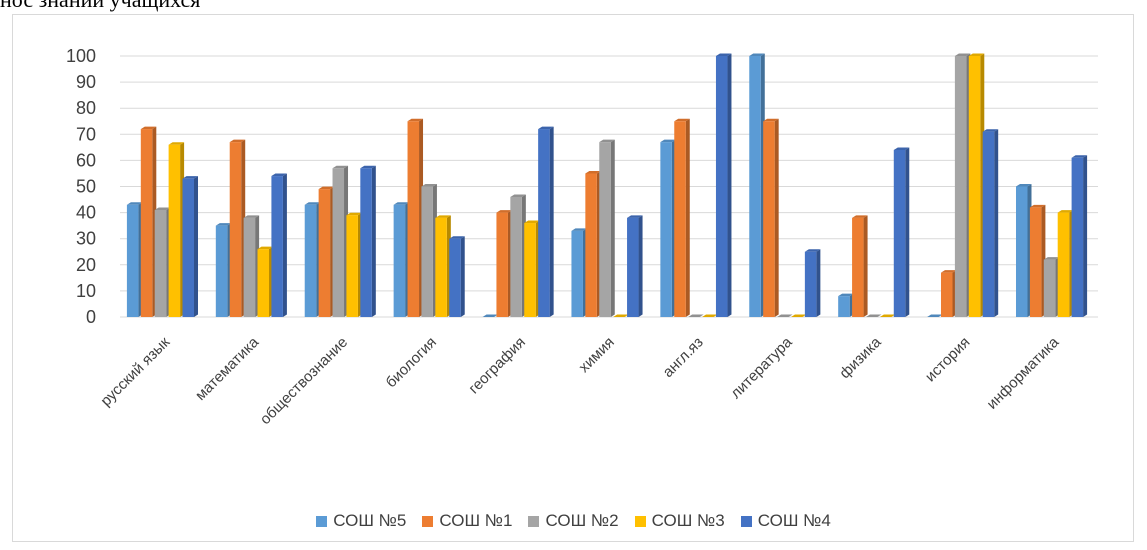 The image size is (1147, 550). What do you see at coordinates (947, 359) in the screenshot?
I see `x-category-label: история` at bounding box center [947, 359].